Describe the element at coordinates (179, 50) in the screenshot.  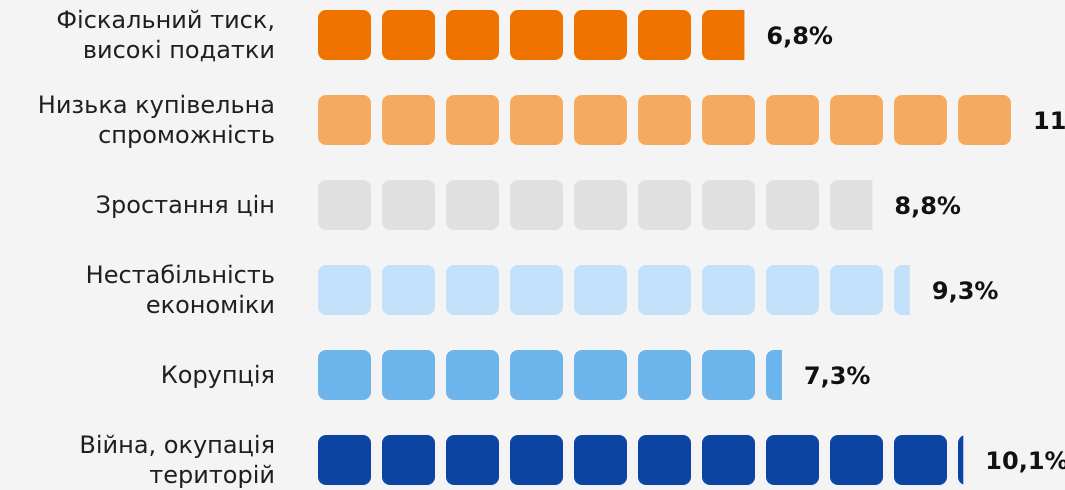
I see `category-label-line: високі податки` at that location.